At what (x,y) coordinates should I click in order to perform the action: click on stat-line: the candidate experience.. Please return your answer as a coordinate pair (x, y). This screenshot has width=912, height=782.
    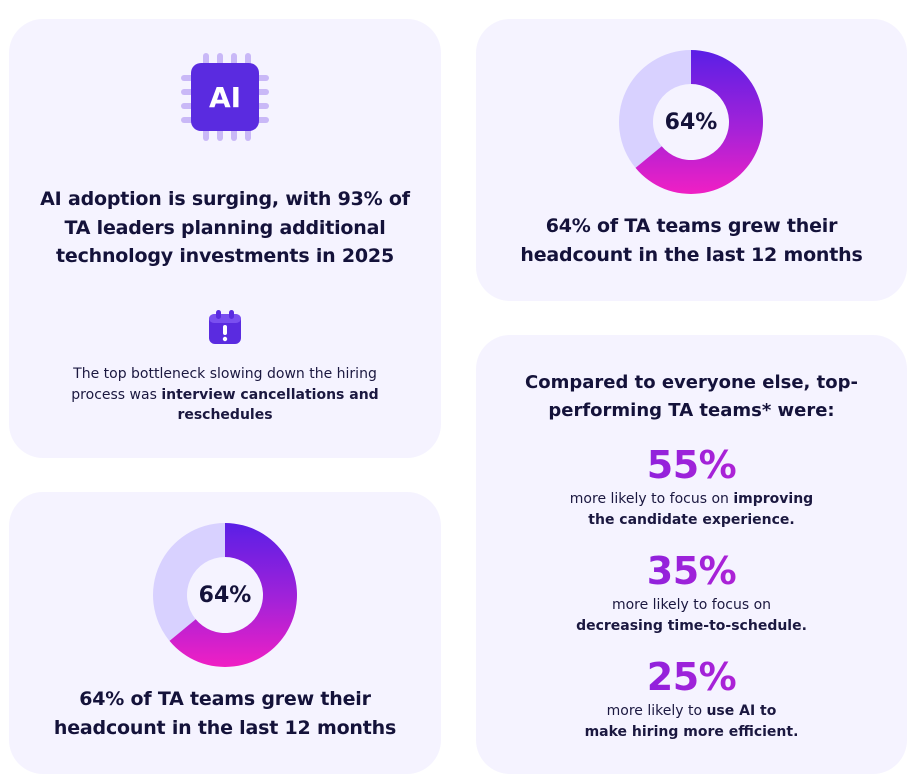
    Looking at the image, I should click on (691, 520).